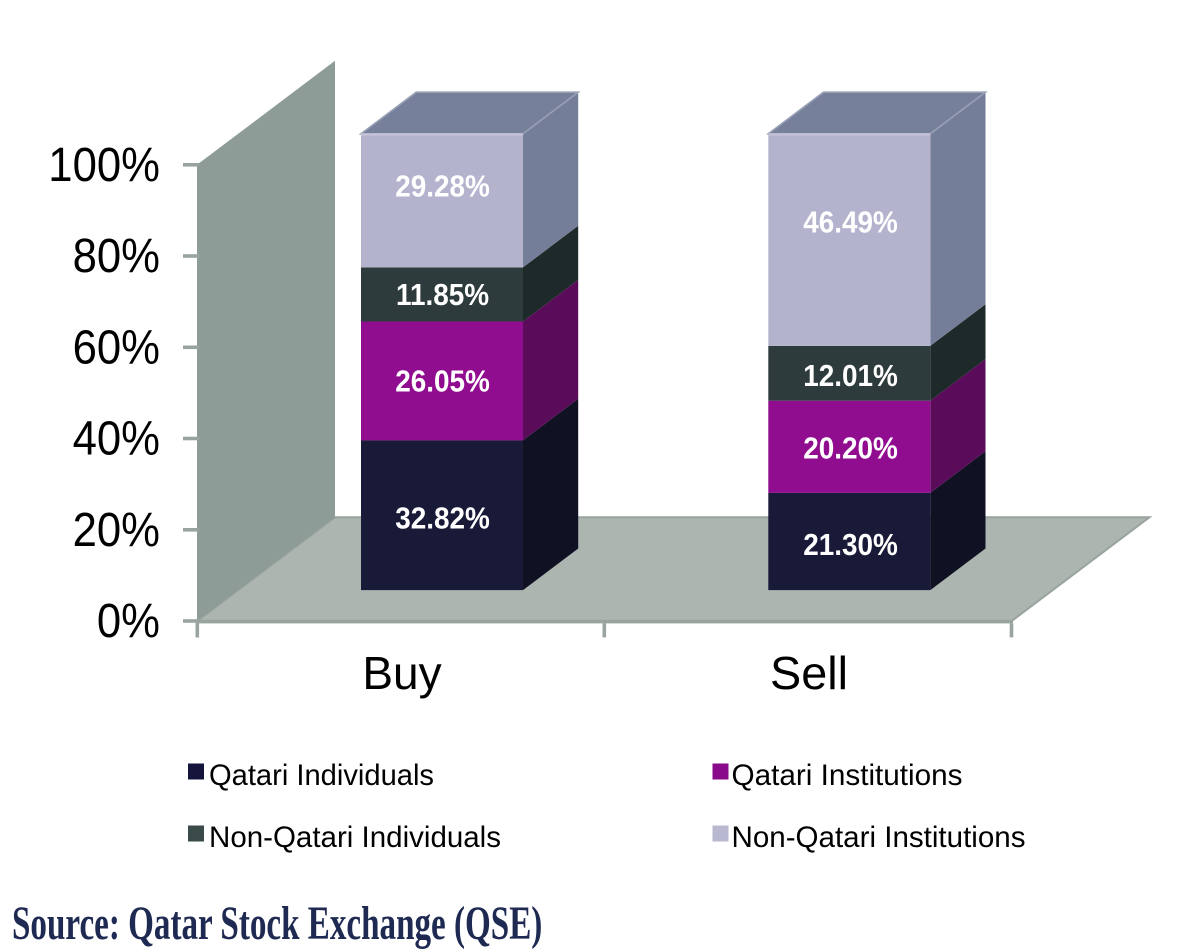 The height and width of the screenshot is (951, 1200). I want to click on svg-text: Non-Qatari Institutions, so click(879, 837).